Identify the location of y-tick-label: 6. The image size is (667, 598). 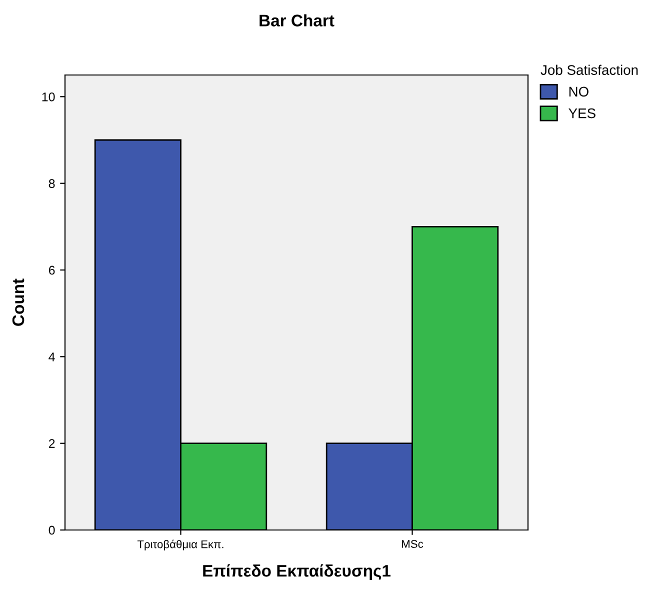
(51, 270).